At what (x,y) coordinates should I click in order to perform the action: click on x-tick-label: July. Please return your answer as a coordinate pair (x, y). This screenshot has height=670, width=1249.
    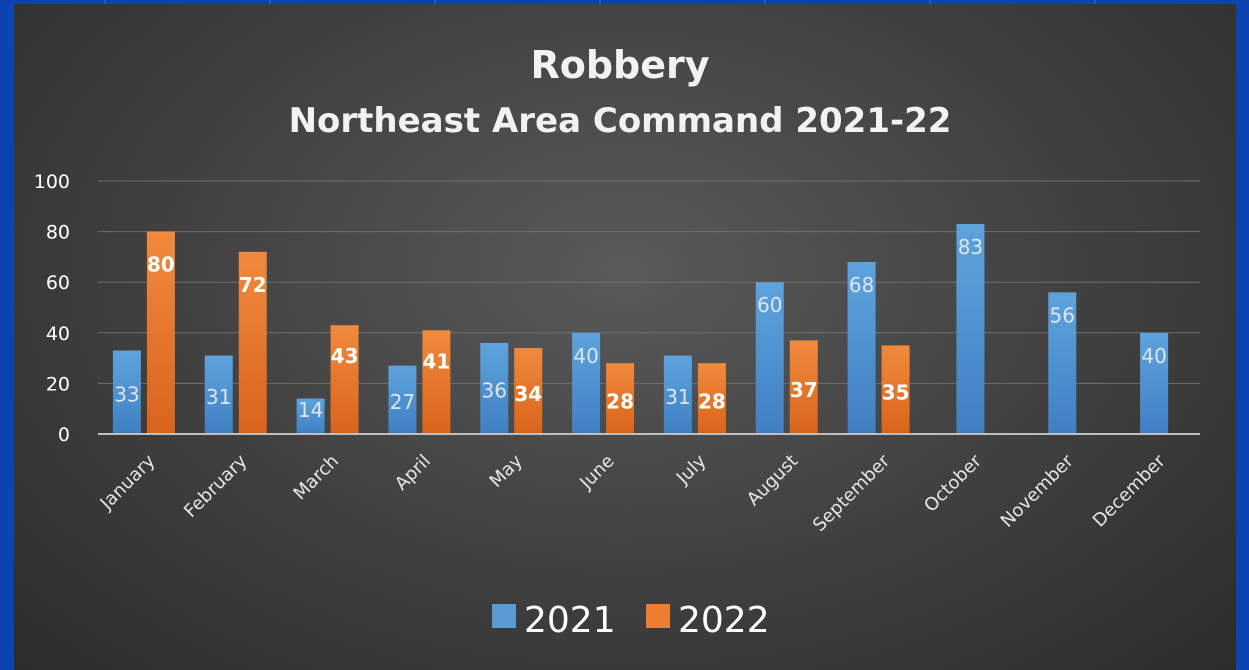
    Looking at the image, I should click on (691, 469).